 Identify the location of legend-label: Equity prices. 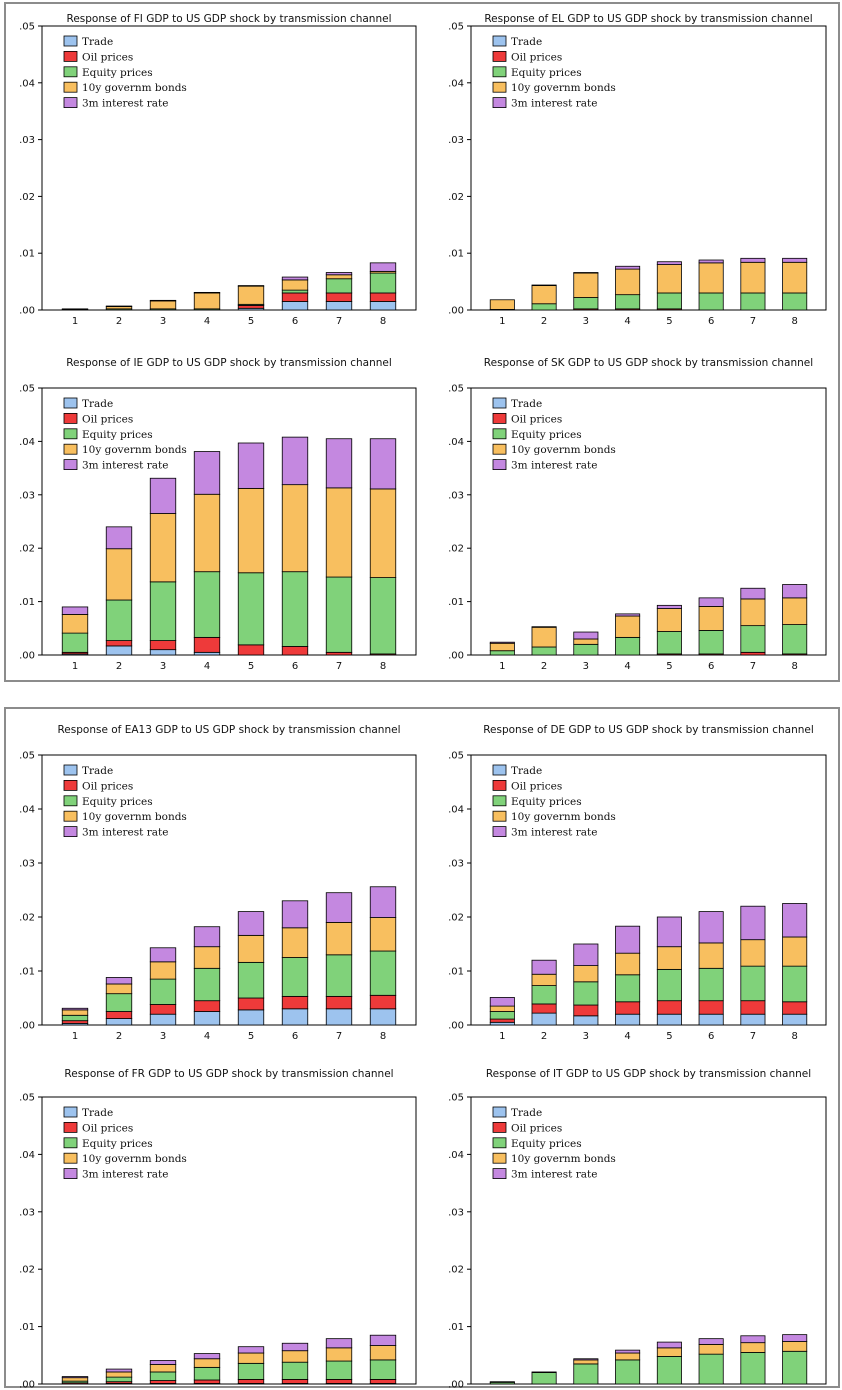
(117, 1144).